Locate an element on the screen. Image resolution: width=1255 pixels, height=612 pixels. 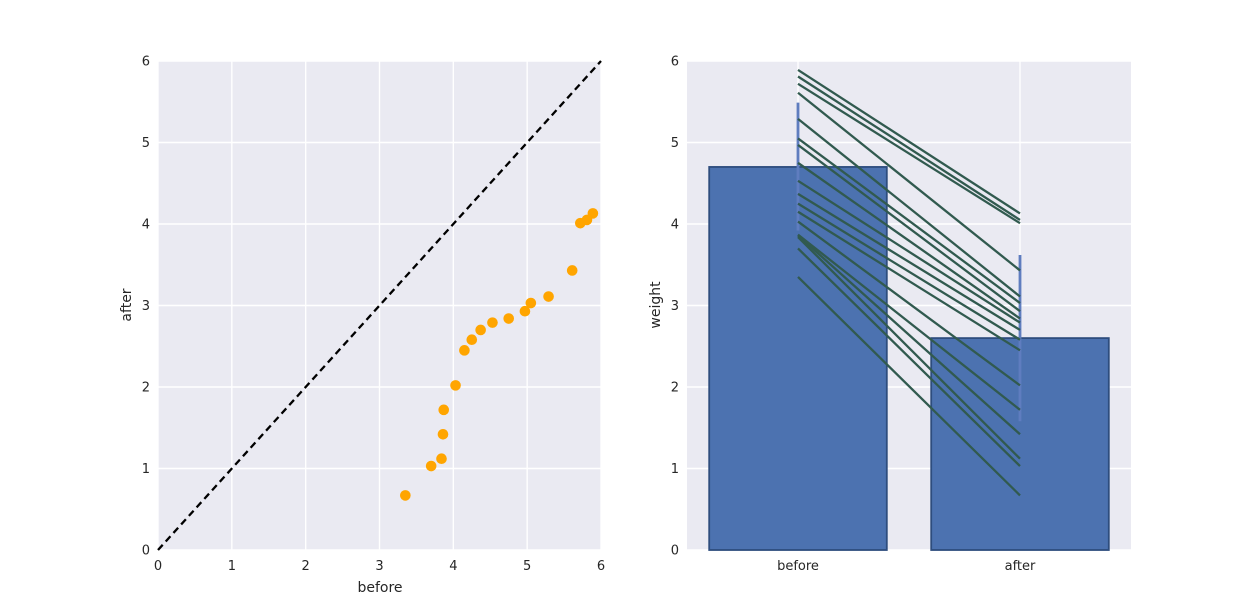
x-tick-label: 2 is located at coordinates (306, 566).